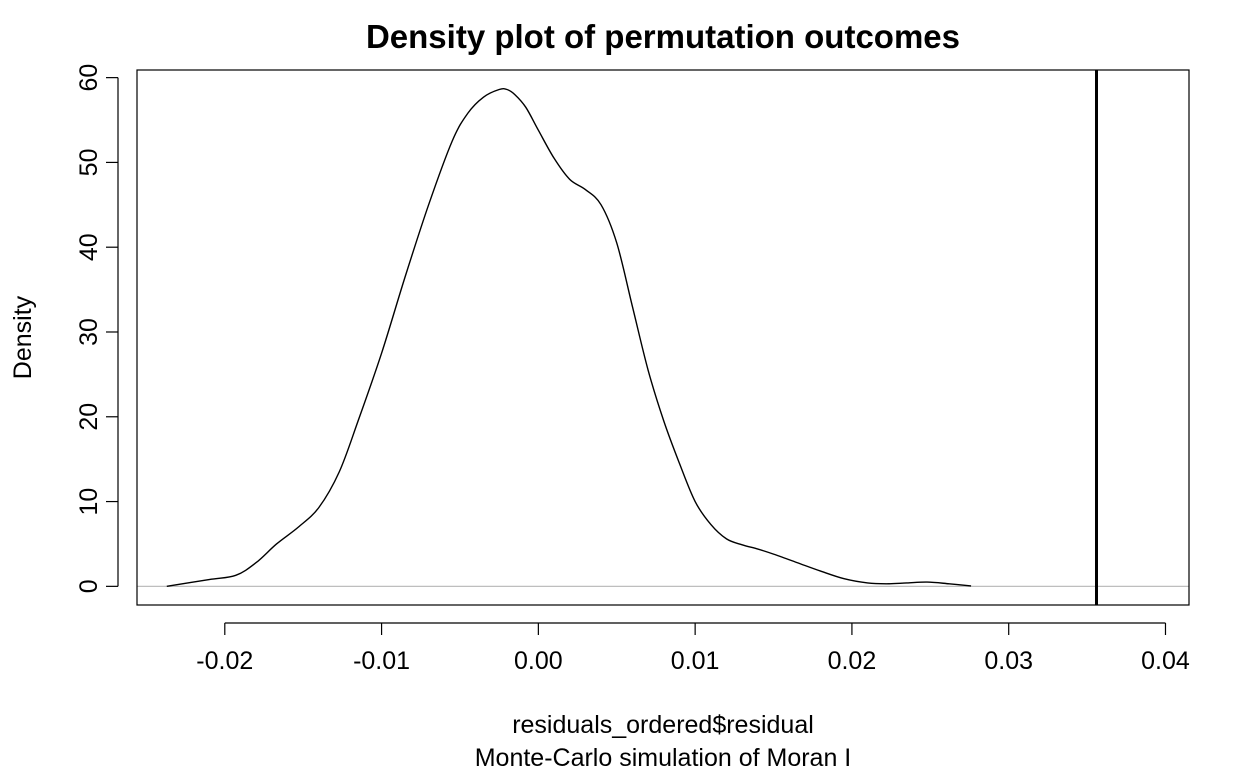 This screenshot has width=1260, height=778. Describe the element at coordinates (23, 337) in the screenshot. I see `y-axis-label: Density` at that location.